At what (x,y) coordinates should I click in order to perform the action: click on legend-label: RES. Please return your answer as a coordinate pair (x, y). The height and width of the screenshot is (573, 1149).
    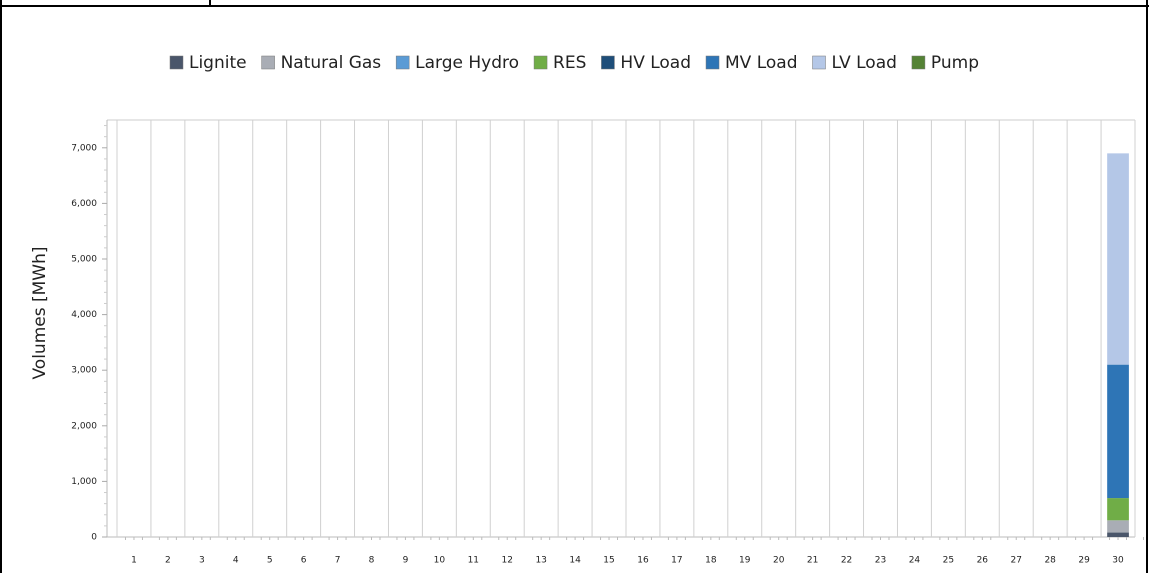
    Looking at the image, I should click on (569, 63).